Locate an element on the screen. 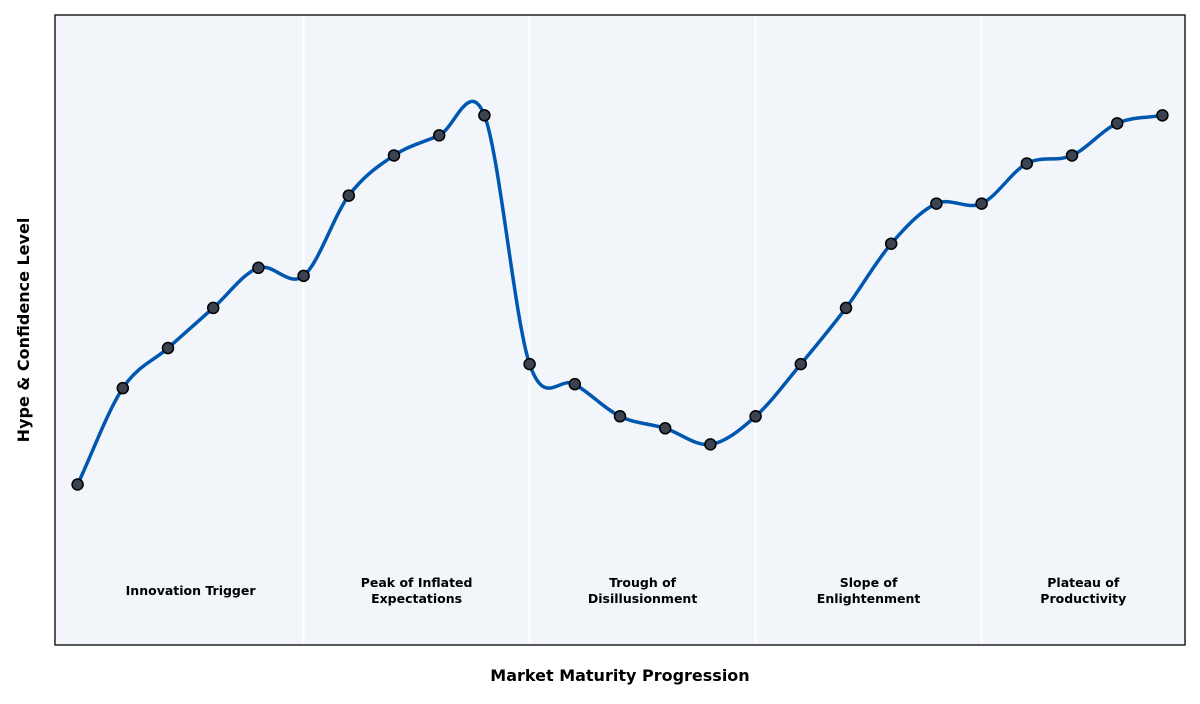 This screenshot has height=704, width=1200. phase-label: Peak of Inflated Expectations is located at coordinates (417, 590).